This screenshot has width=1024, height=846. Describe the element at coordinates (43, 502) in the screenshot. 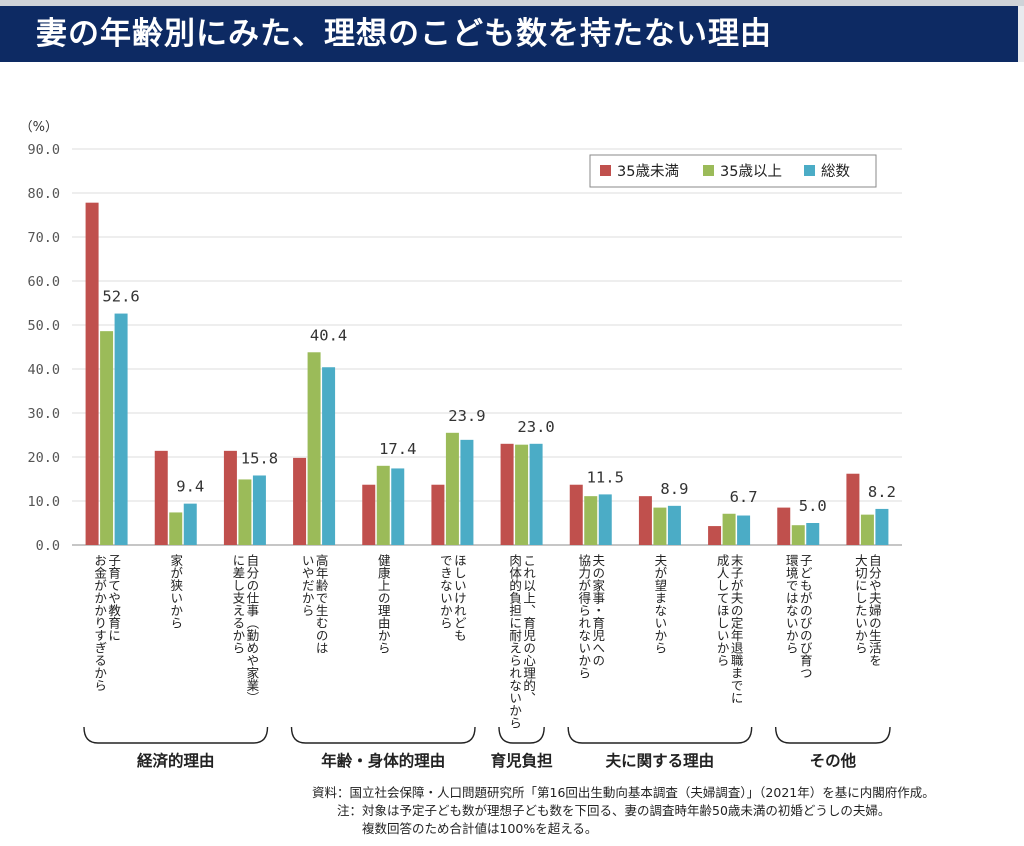

I see `y-tick-label: 10.0` at that location.